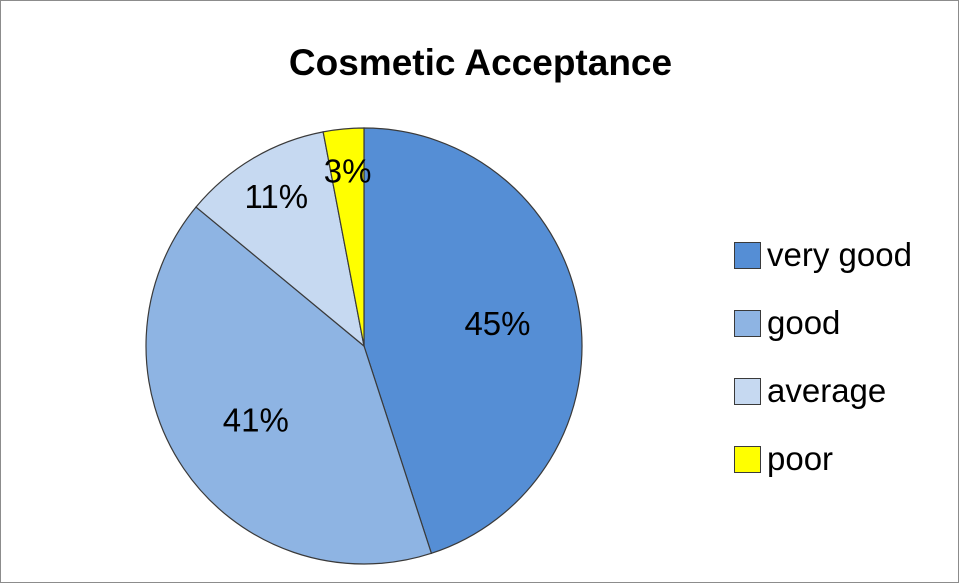 The image size is (959, 584). I want to click on pie-data-label-average: 11%, so click(277, 196).